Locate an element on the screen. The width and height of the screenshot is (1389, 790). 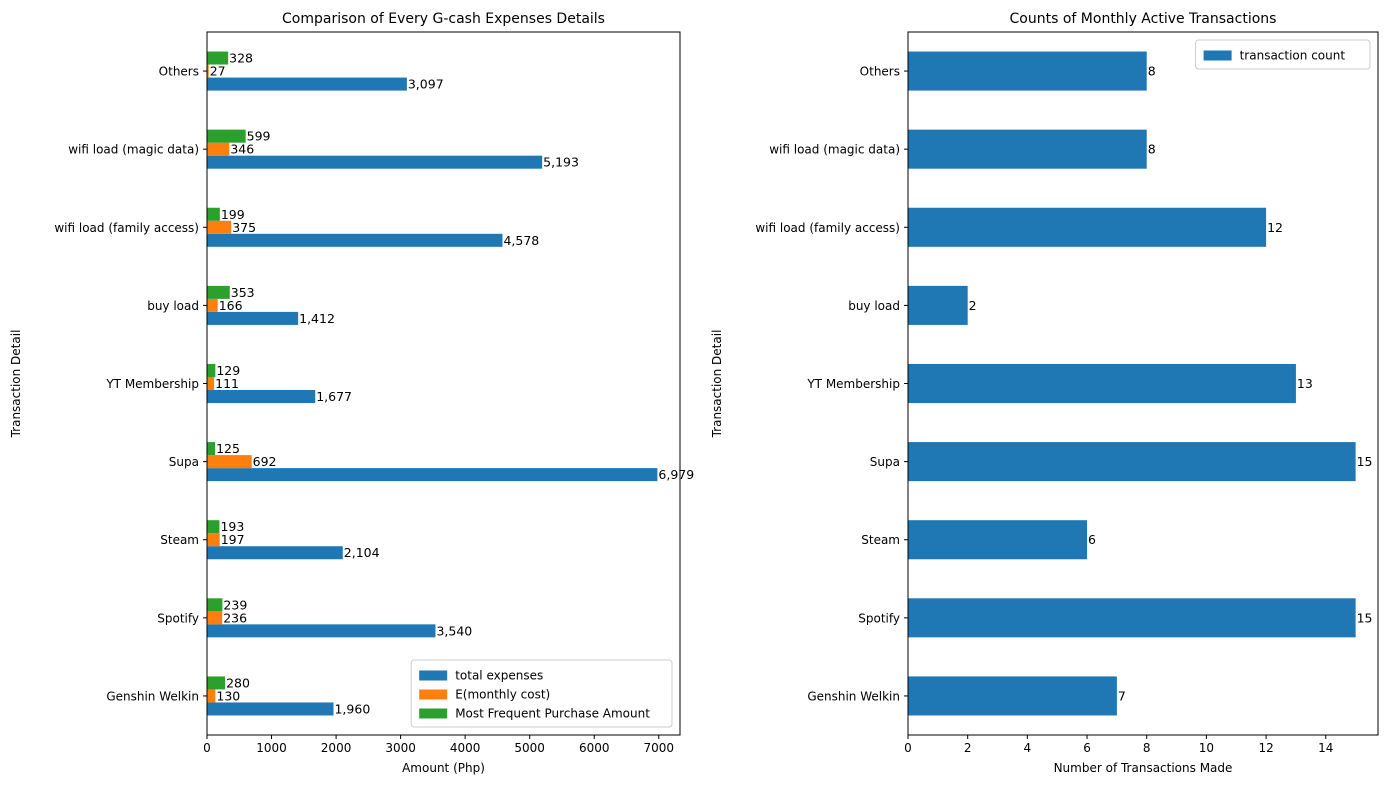
chart0-ytick-label-8: Others is located at coordinates (179, 72).